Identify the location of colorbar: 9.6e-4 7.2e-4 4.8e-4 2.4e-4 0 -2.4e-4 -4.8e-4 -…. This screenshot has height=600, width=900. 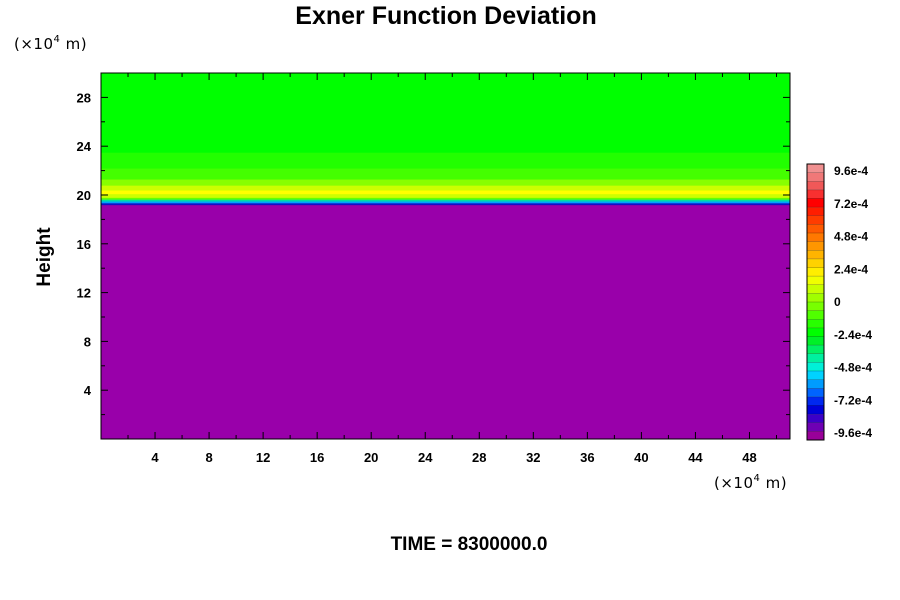
(839, 302).